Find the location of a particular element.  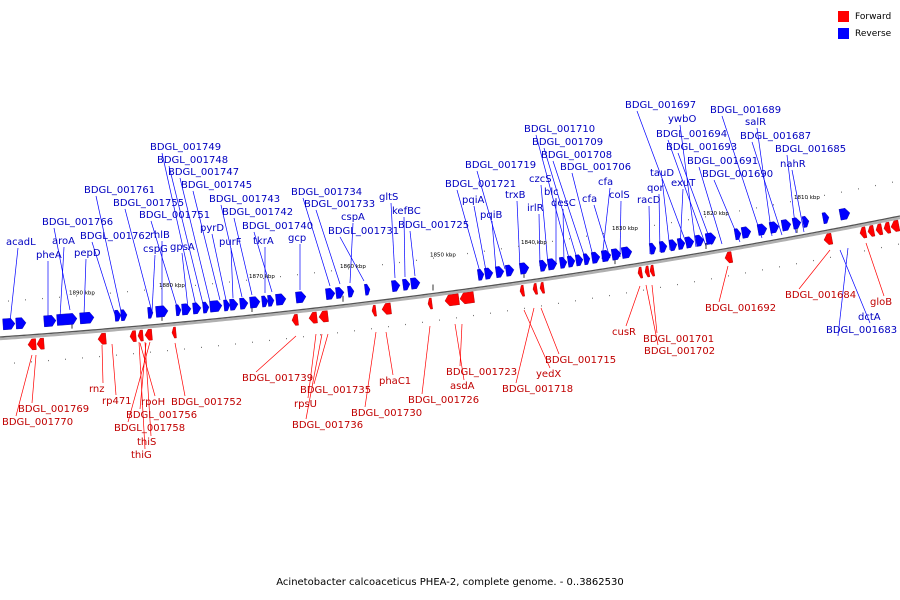

reverse-gene-label: BDGL_001762 is located at coordinates (115, 236).